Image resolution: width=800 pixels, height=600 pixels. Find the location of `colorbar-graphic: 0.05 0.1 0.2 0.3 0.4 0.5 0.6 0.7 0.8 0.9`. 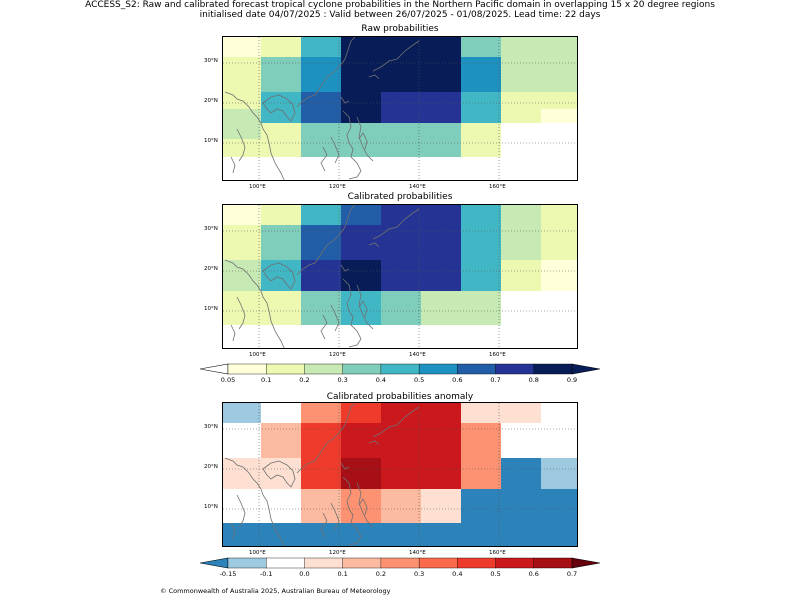

colorbar-graphic: 0.05 0.1 0.2 0.3 0.4 0.5 0.6 0.7 0.8 0.9 is located at coordinates (400, 373).